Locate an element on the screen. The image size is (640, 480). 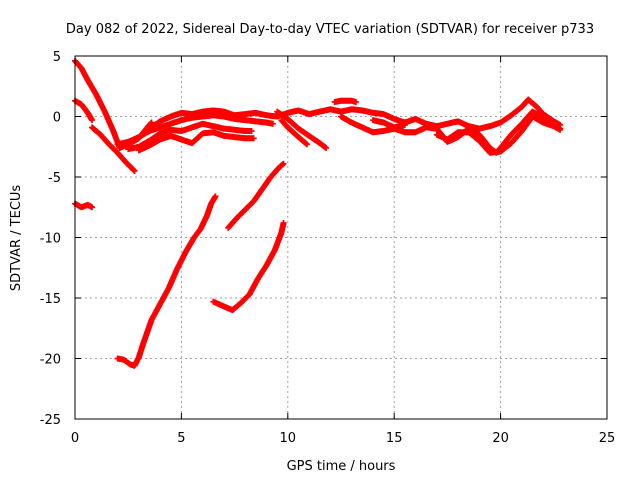
x-tick-label: 10 is located at coordinates (288, 438).